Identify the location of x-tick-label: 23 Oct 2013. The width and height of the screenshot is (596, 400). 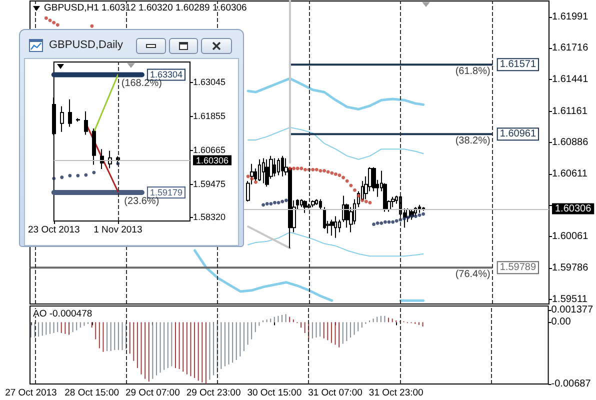
(54, 230).